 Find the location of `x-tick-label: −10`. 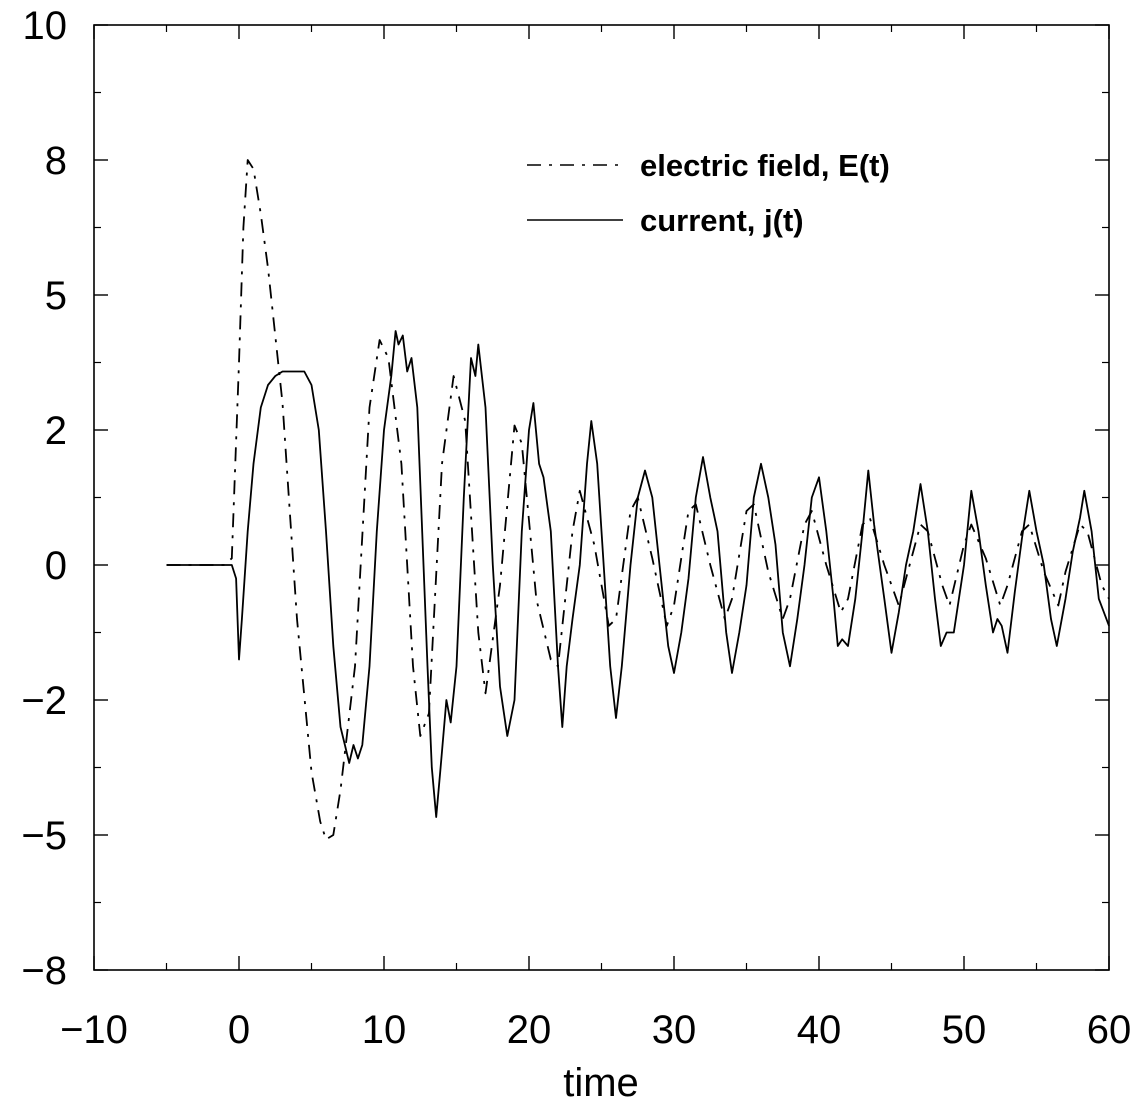

x-tick-label: −10 is located at coordinates (94, 1030).